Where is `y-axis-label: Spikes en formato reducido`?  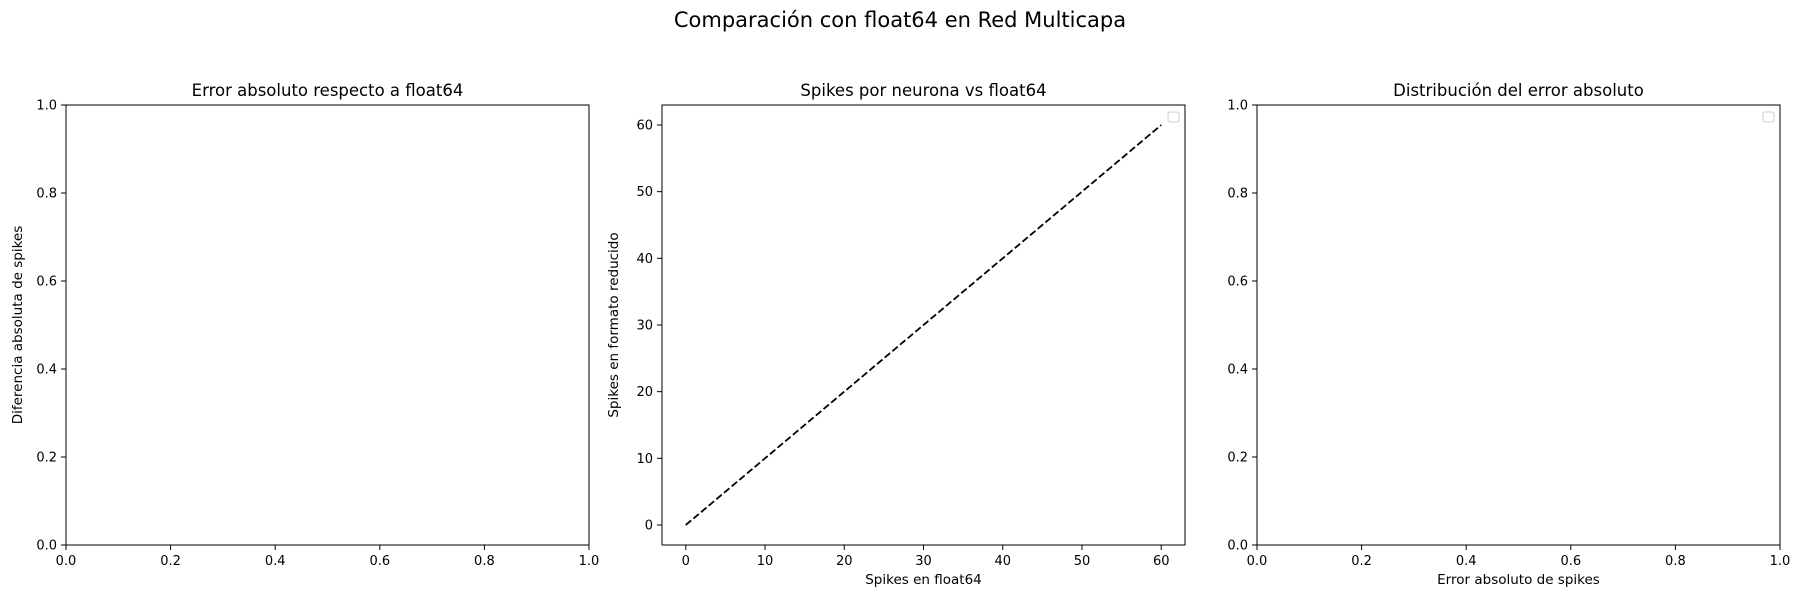 y-axis-label: Spikes en formato reducido is located at coordinates (614, 324).